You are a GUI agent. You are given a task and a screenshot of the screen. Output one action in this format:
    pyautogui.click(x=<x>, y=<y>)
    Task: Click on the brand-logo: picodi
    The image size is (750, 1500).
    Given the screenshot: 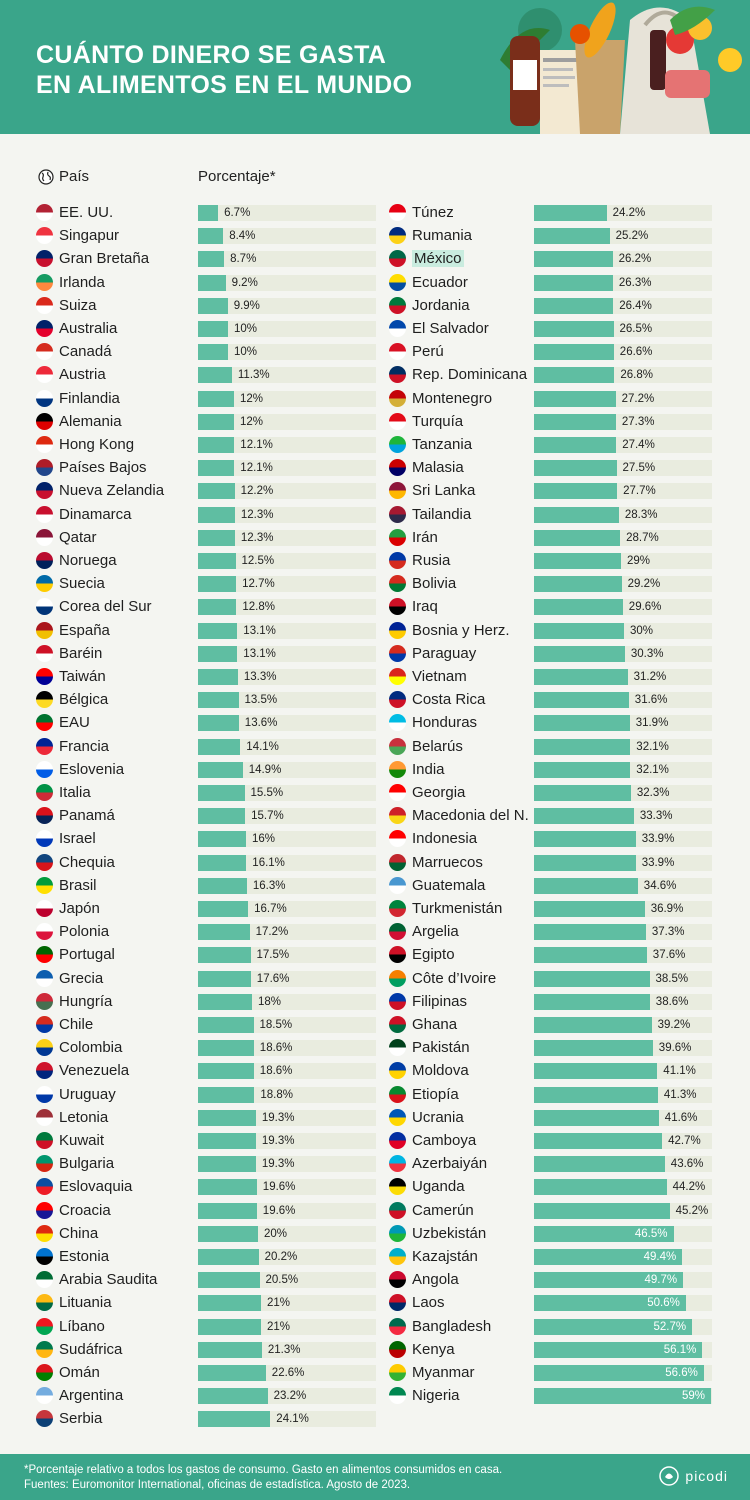 What is the action you would take?
    pyautogui.click(x=693, y=1476)
    